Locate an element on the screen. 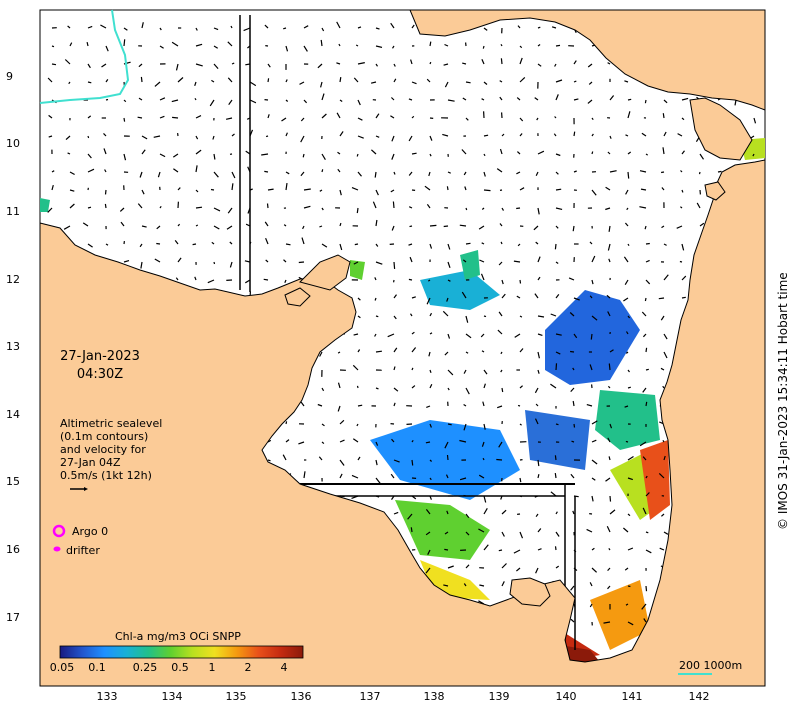 This screenshot has height=716, width=792. colorbar-tick: 2 is located at coordinates (248, 667).